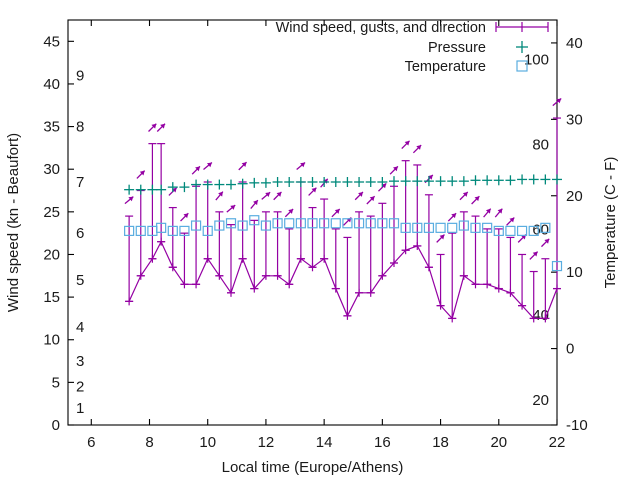 The image size is (640, 480). I want to click on y2-tick-label: 10, so click(574, 272).